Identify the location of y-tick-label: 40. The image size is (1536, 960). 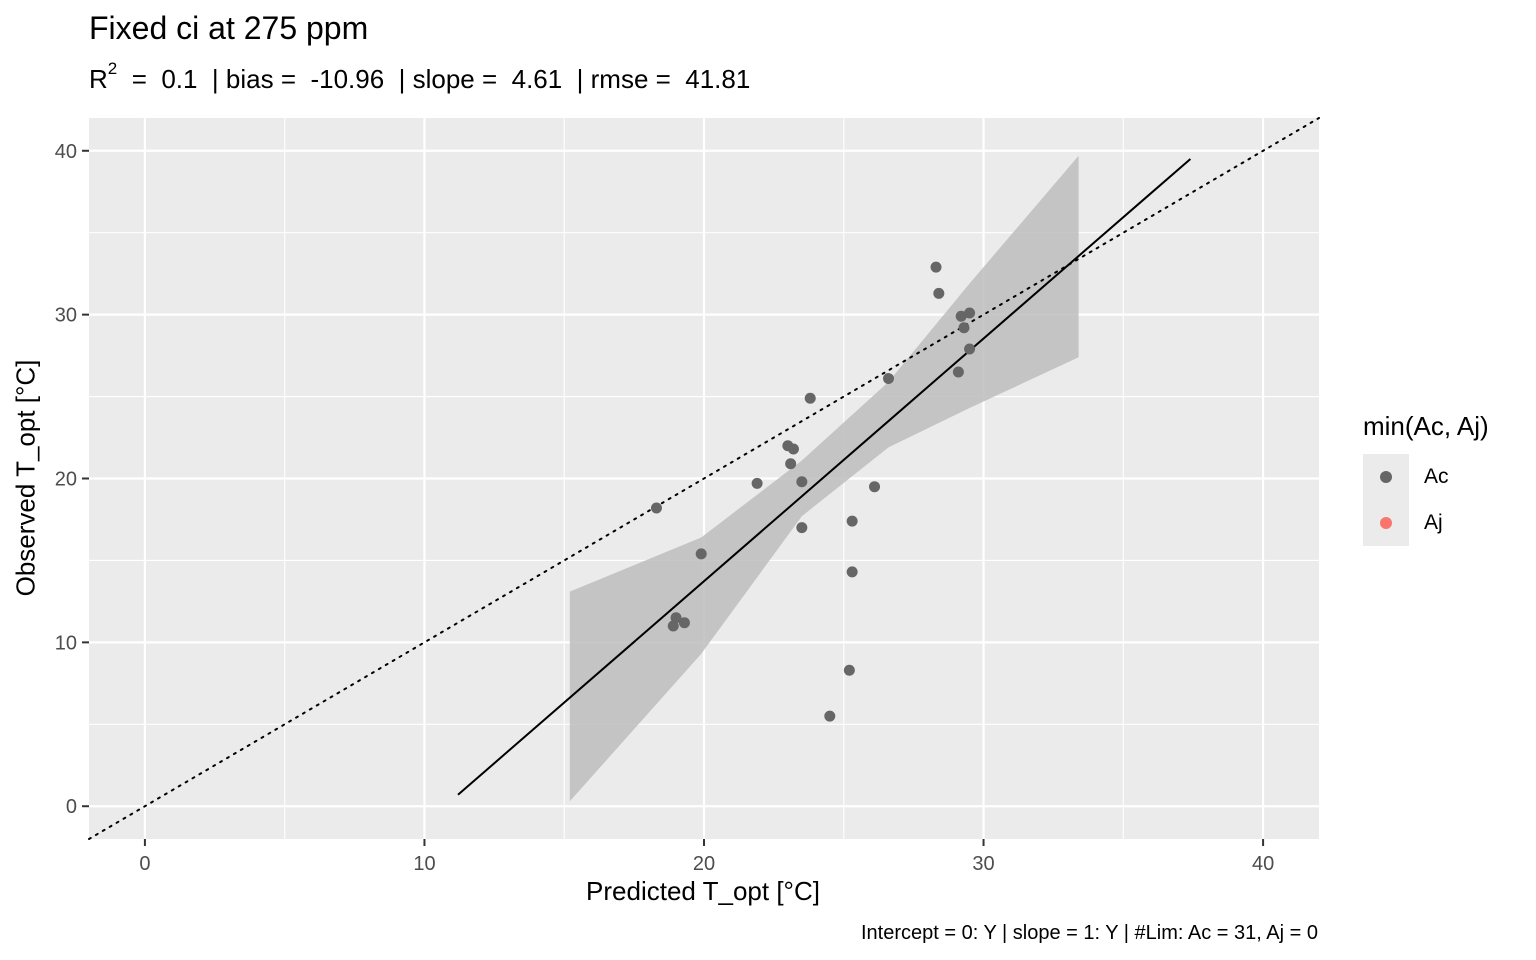
(66, 152).